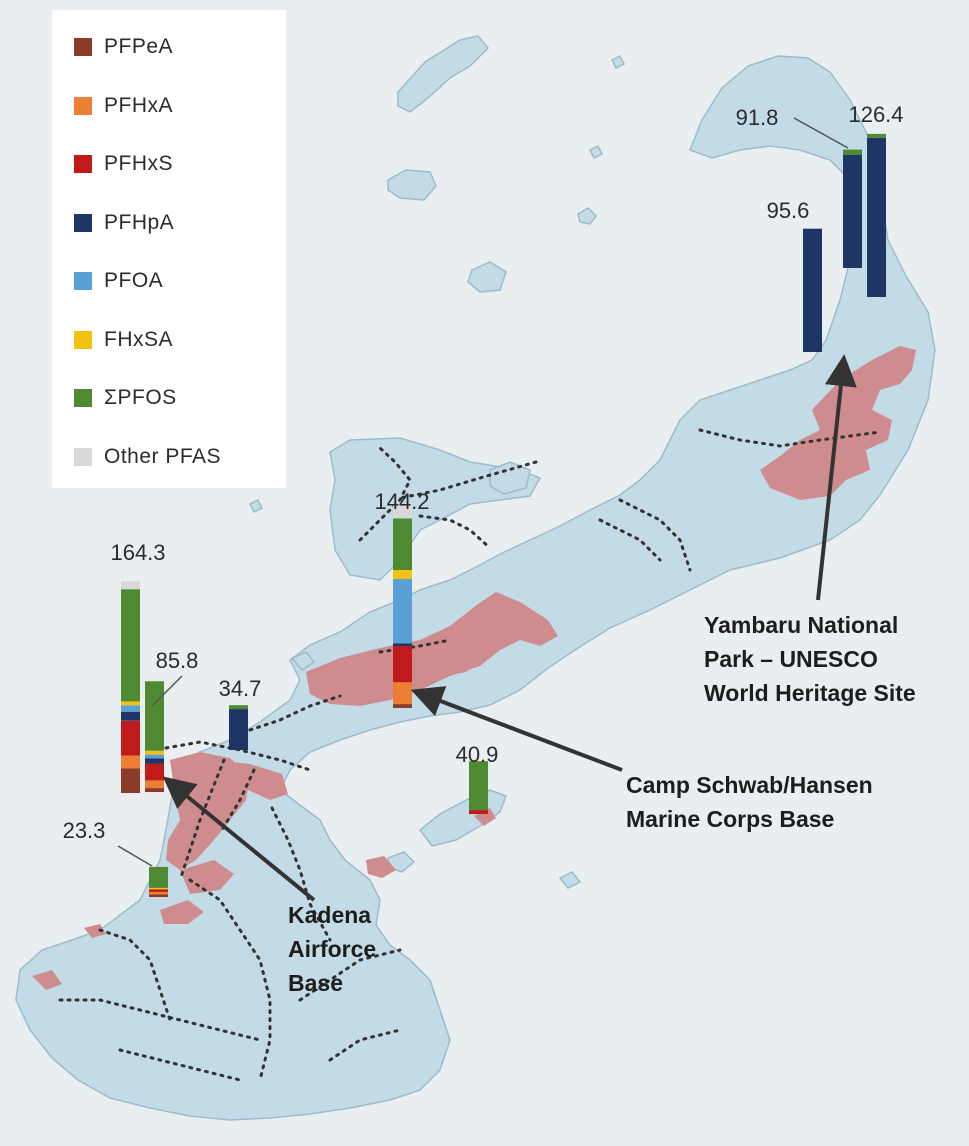 The height and width of the screenshot is (1146, 969). Describe the element at coordinates (412, 185) in the screenshot. I see `island-north-small` at that location.